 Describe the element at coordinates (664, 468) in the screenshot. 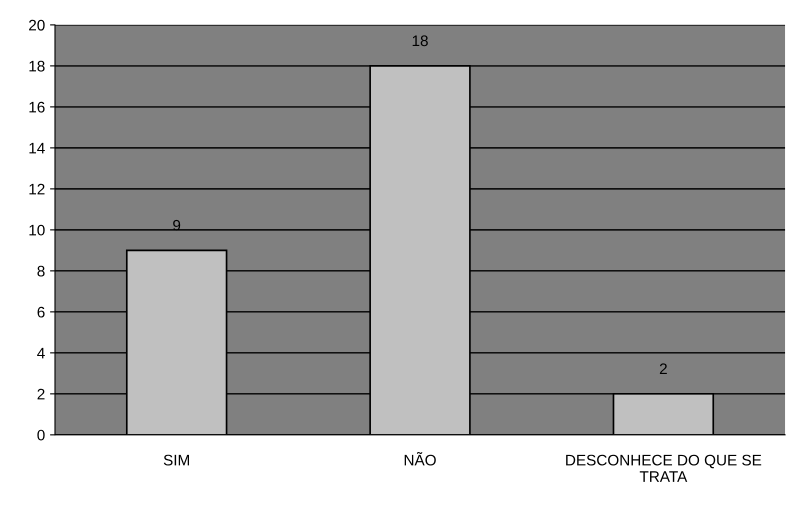

I see `x-tick-label: DESCONHECE DO QUE SE TRATA` at that location.